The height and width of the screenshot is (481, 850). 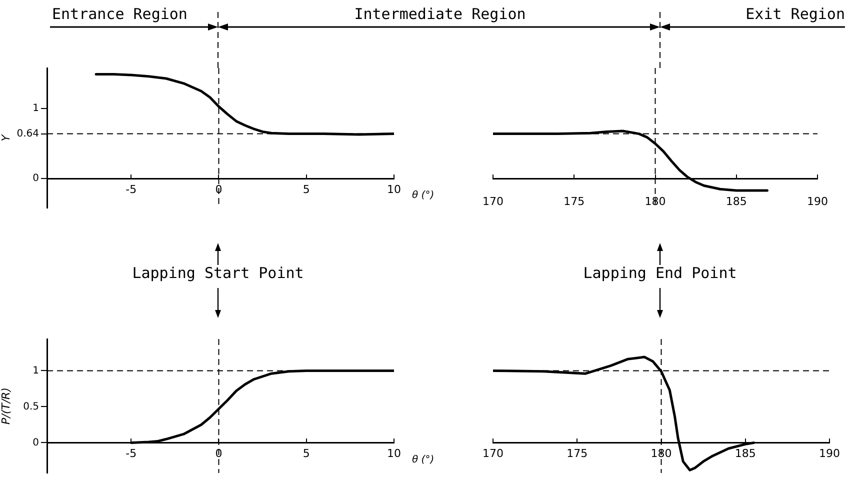 I want to click on text: Entrance Region, so click(x=120, y=14).